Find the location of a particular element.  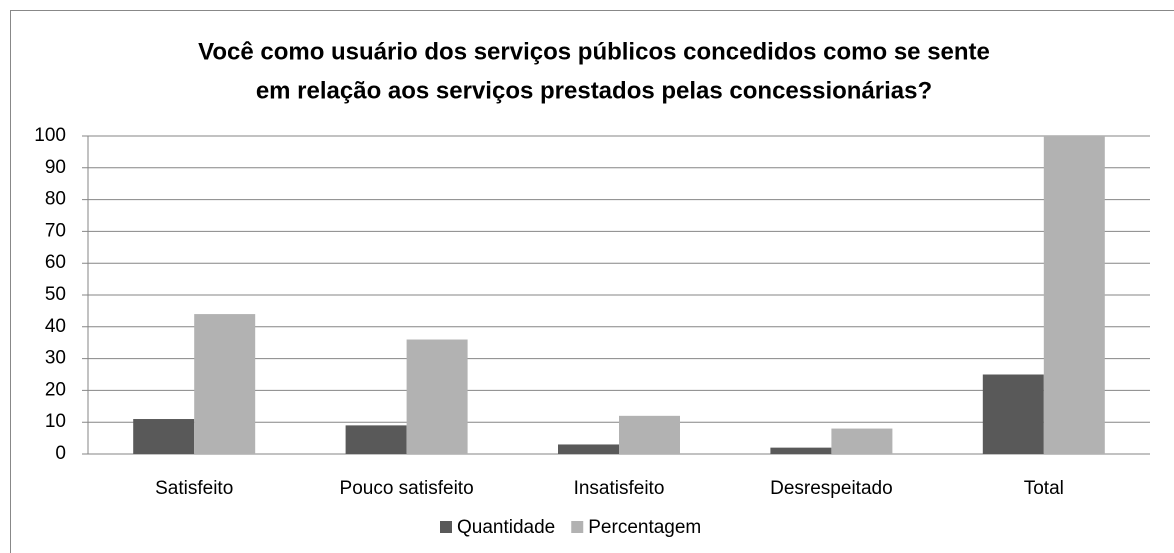

y-tick-label: 50 is located at coordinates (55, 294).